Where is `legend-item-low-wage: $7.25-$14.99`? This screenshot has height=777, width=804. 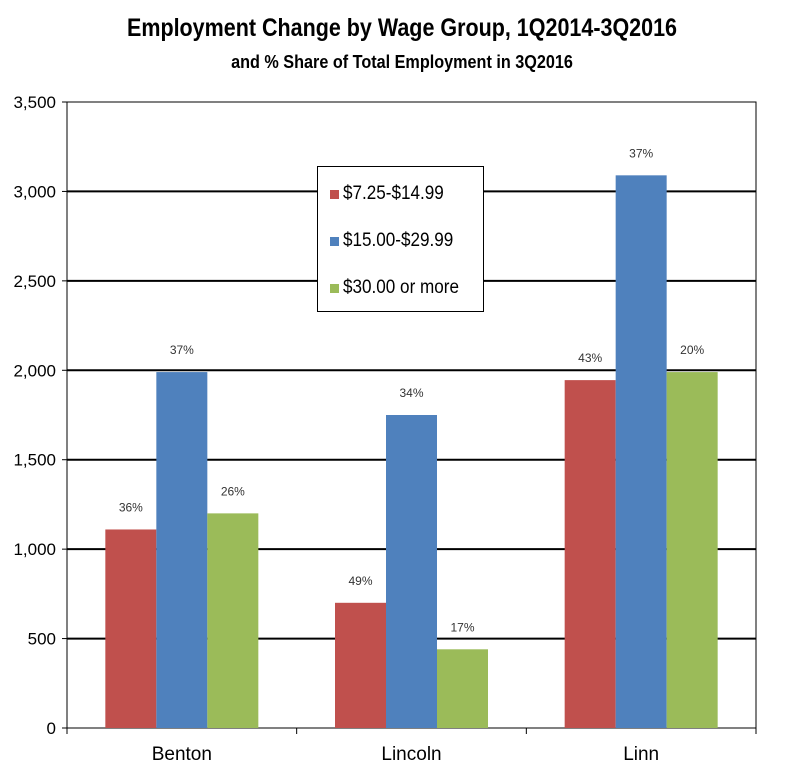
legend-item-low-wage: $7.25-$14.99 is located at coordinates (392, 194).